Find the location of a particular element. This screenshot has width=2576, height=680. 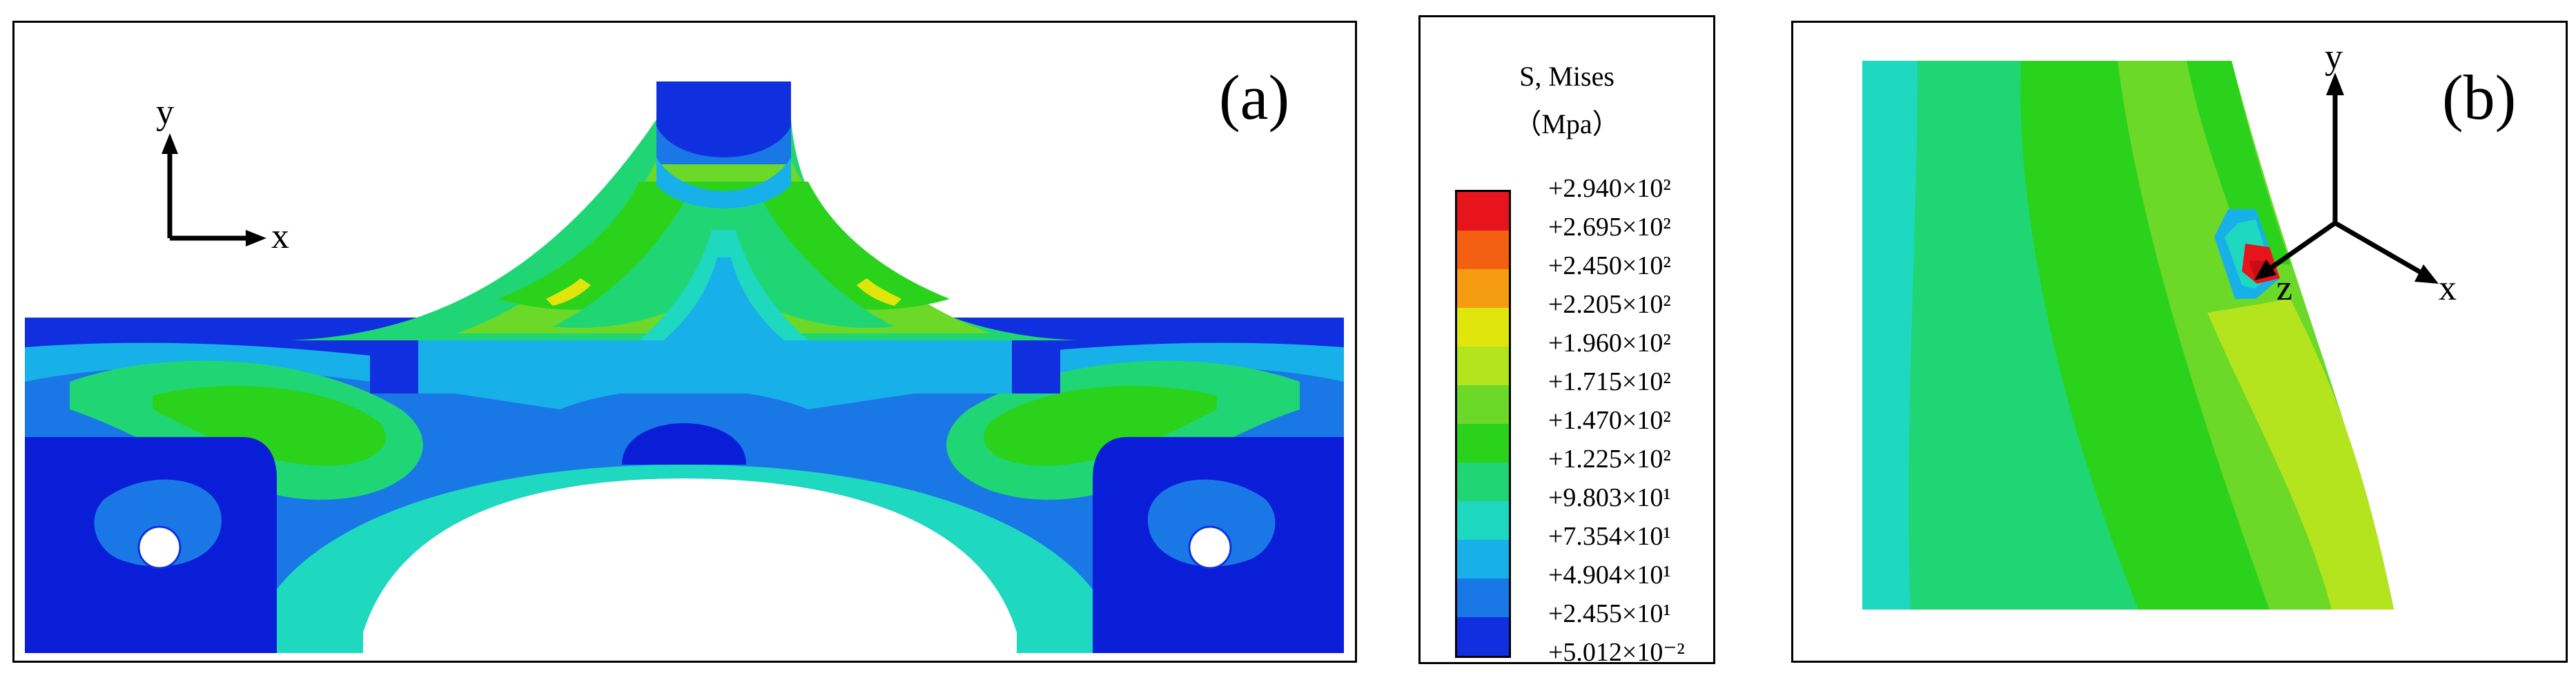

shoulder-block is located at coordinates (715, 367).